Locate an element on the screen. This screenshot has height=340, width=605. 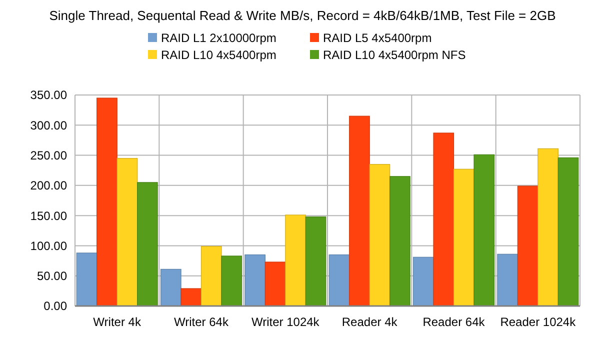
x-tick-label: Reader 4k is located at coordinates (370, 322).